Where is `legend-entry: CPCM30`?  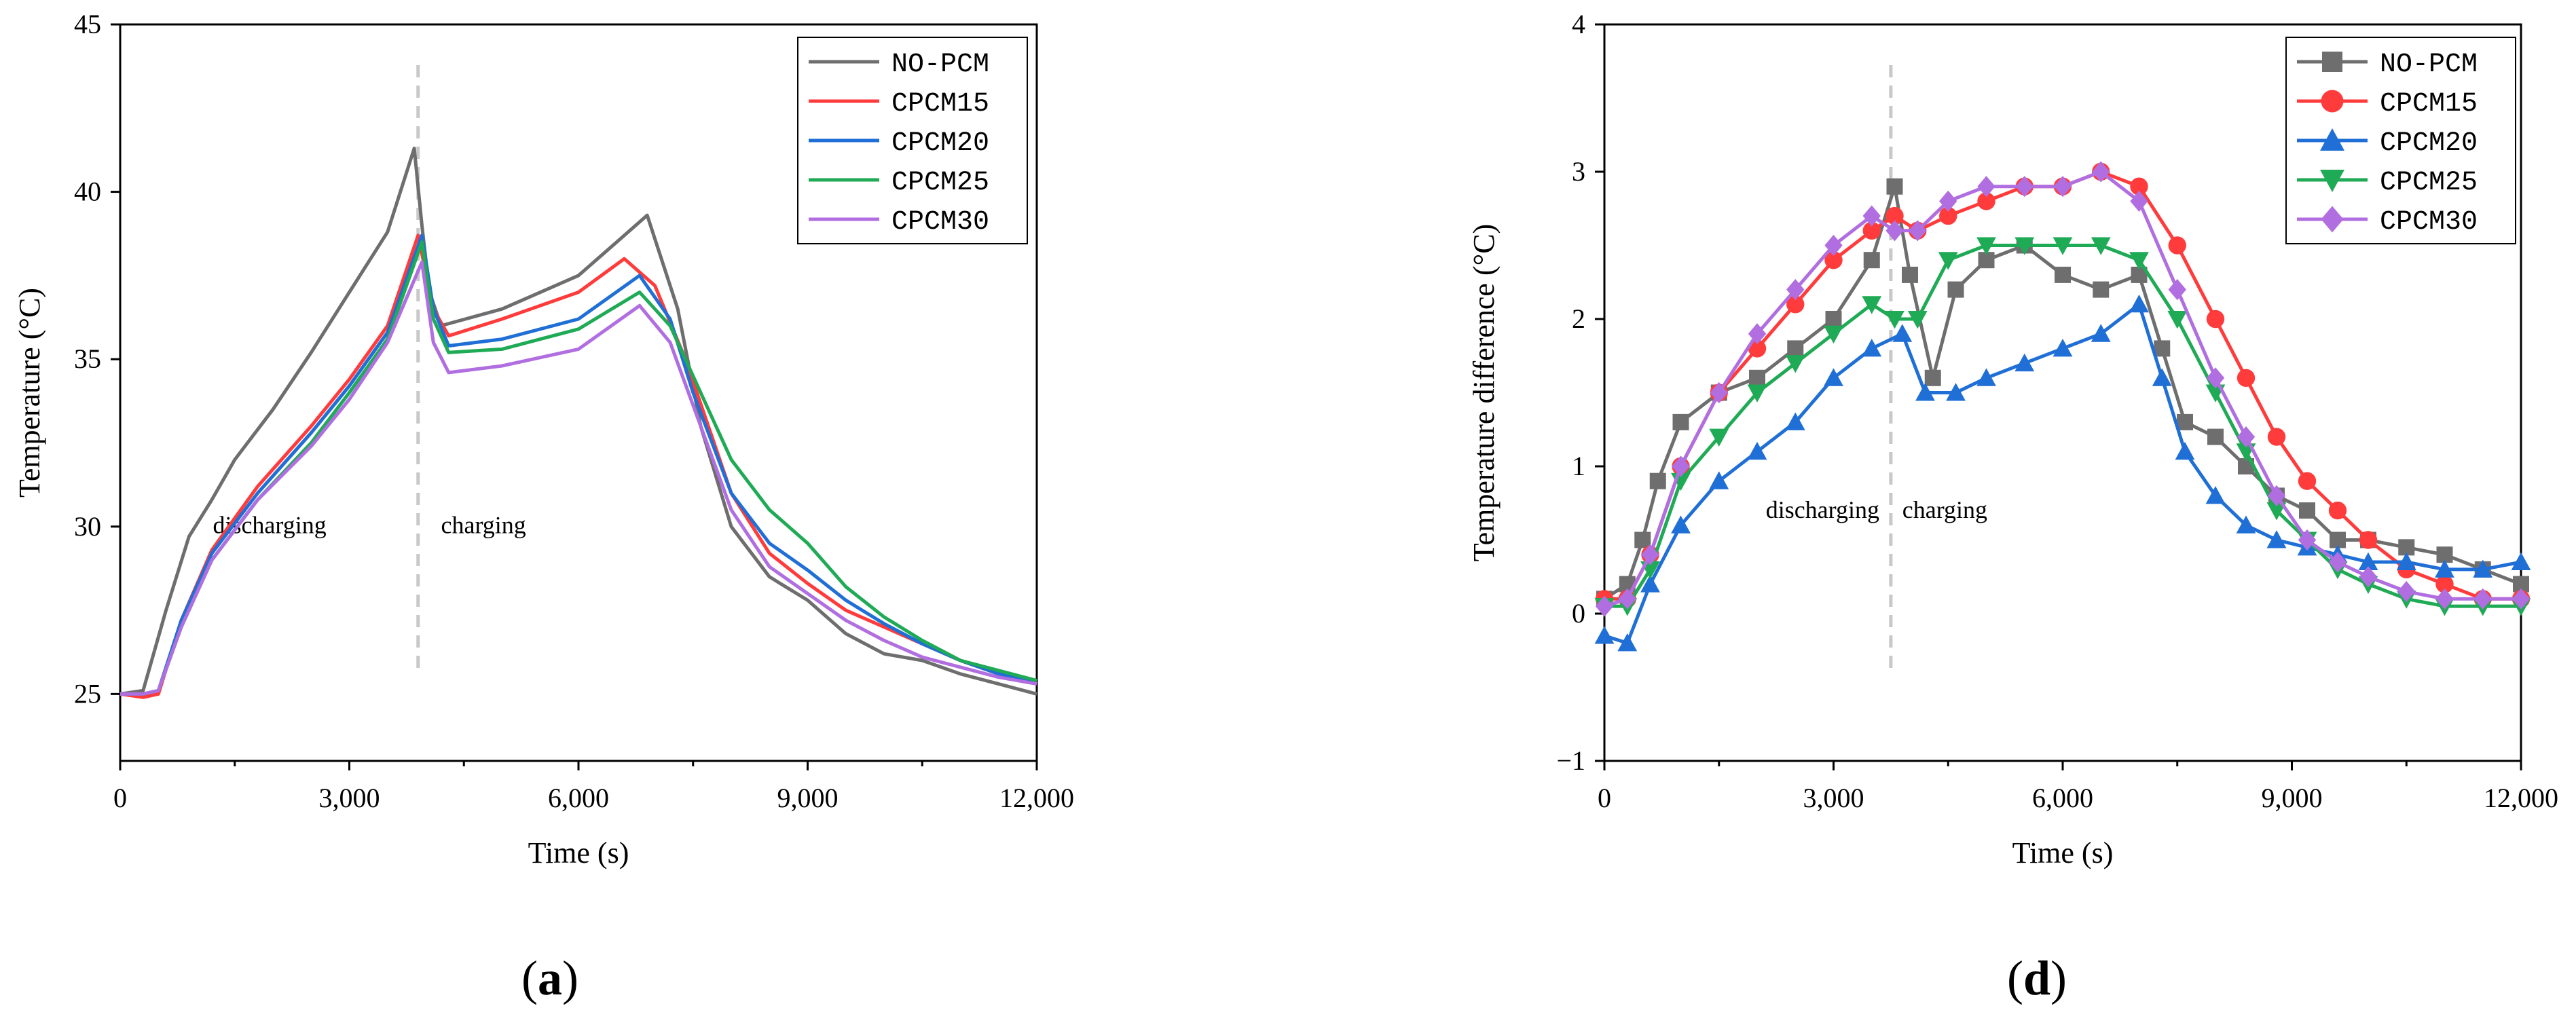 legend-entry: CPCM30 is located at coordinates (940, 222).